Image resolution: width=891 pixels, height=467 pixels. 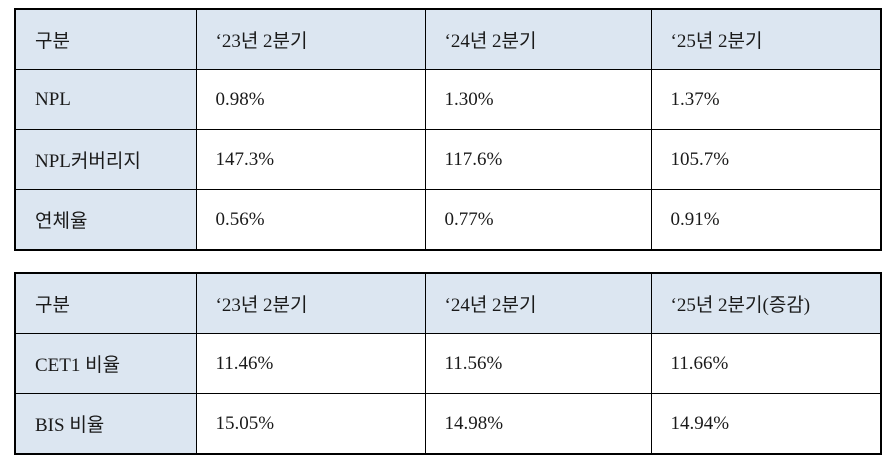 I want to click on value-cell: 105.7%, so click(x=766, y=159).